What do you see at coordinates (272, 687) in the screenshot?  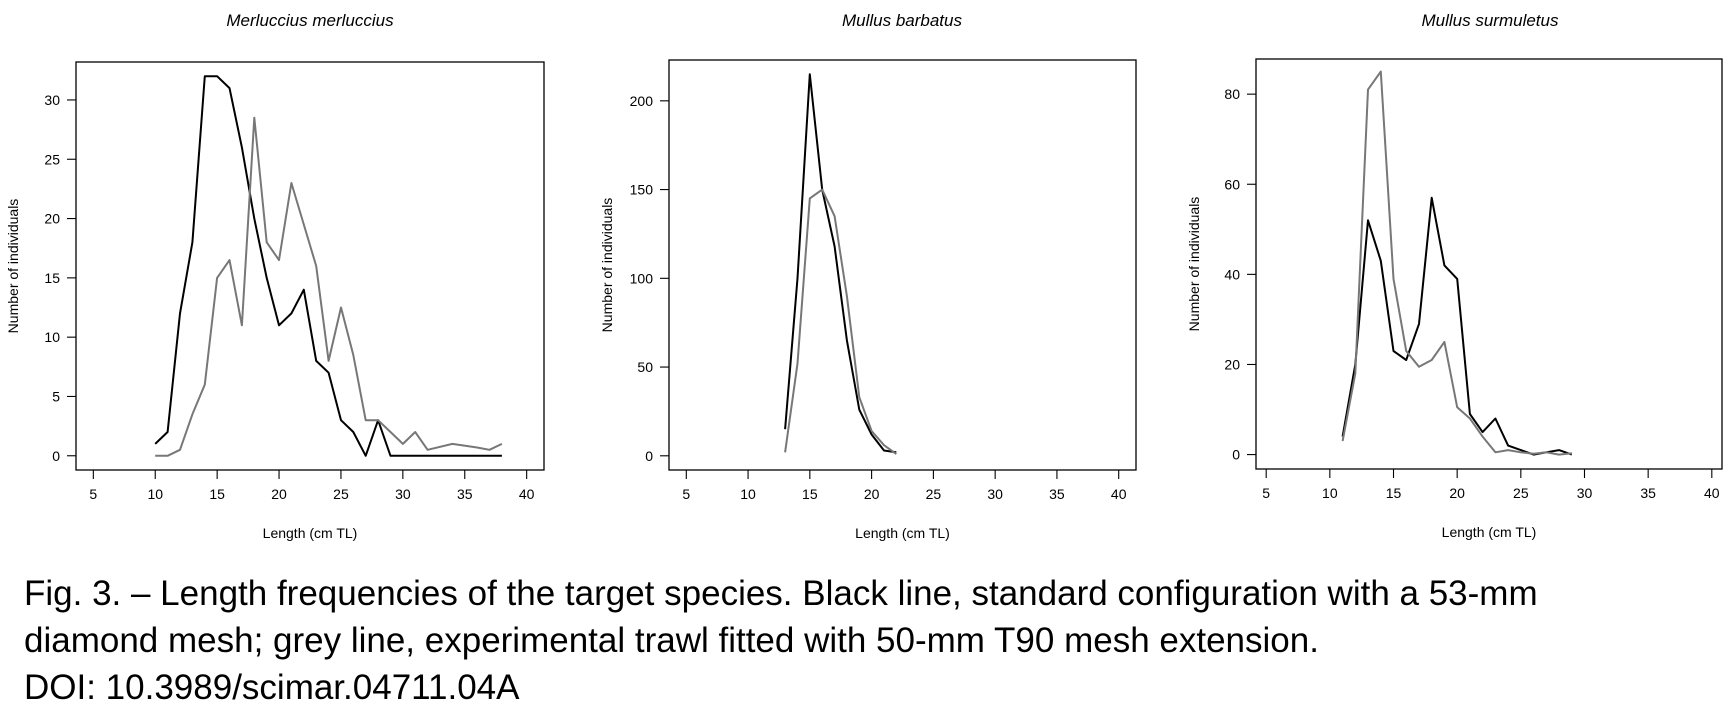 I see `caption-line-3: DOI: 10.3989/scimar.04711.04A` at bounding box center [272, 687].